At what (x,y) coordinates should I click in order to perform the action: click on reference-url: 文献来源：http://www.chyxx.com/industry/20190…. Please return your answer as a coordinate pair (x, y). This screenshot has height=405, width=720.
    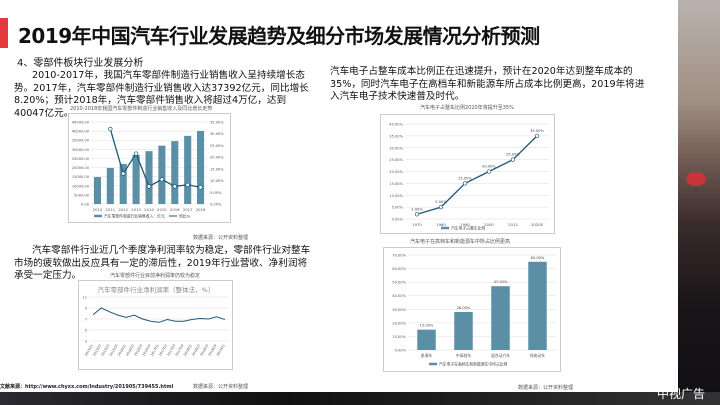
    Looking at the image, I should click on (87, 387).